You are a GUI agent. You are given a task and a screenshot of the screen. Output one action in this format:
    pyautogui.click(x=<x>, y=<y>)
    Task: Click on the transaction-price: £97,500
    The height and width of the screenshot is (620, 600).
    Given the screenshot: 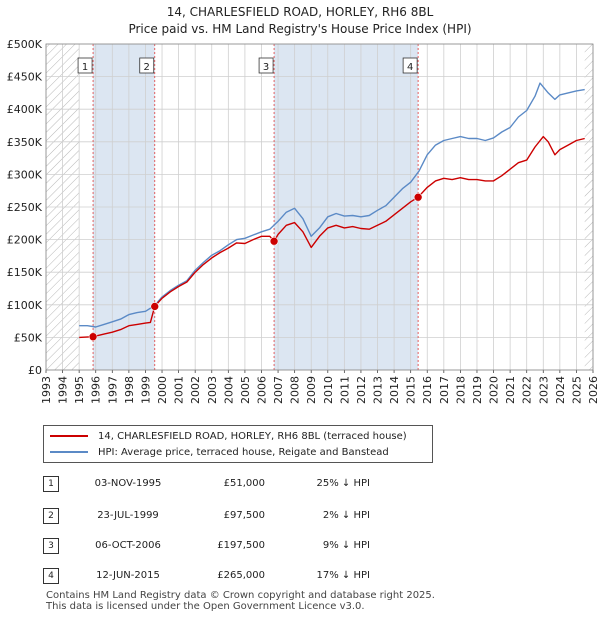 What is the action you would take?
    pyautogui.click(x=244, y=515)
    